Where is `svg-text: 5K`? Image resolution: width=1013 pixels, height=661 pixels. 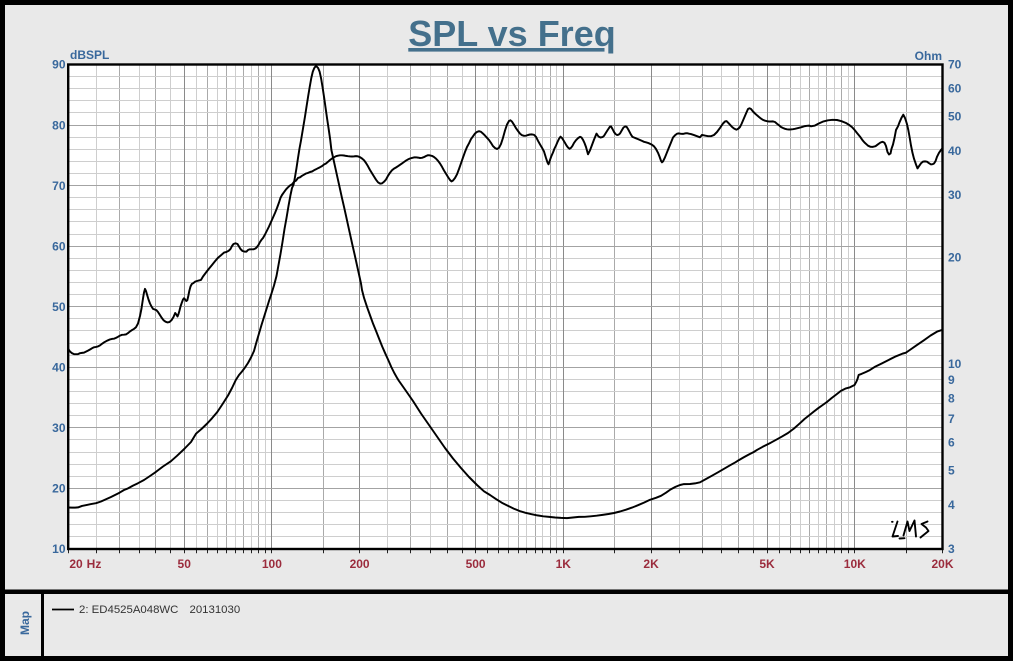 svg-text: 5K is located at coordinates (767, 564).